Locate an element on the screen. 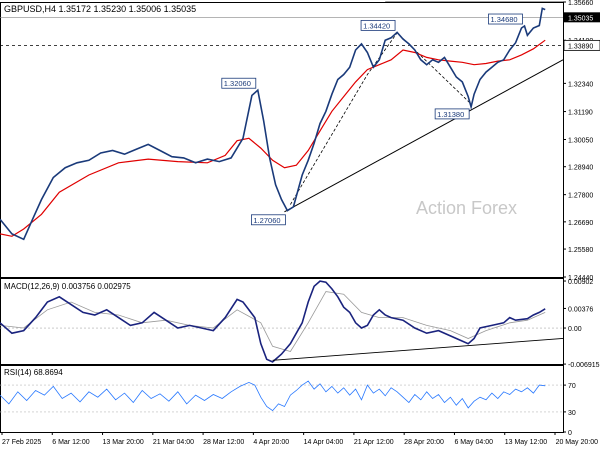 This screenshot has width=600, height=450. y-tick-label: 1.33890 is located at coordinates (580, 46).